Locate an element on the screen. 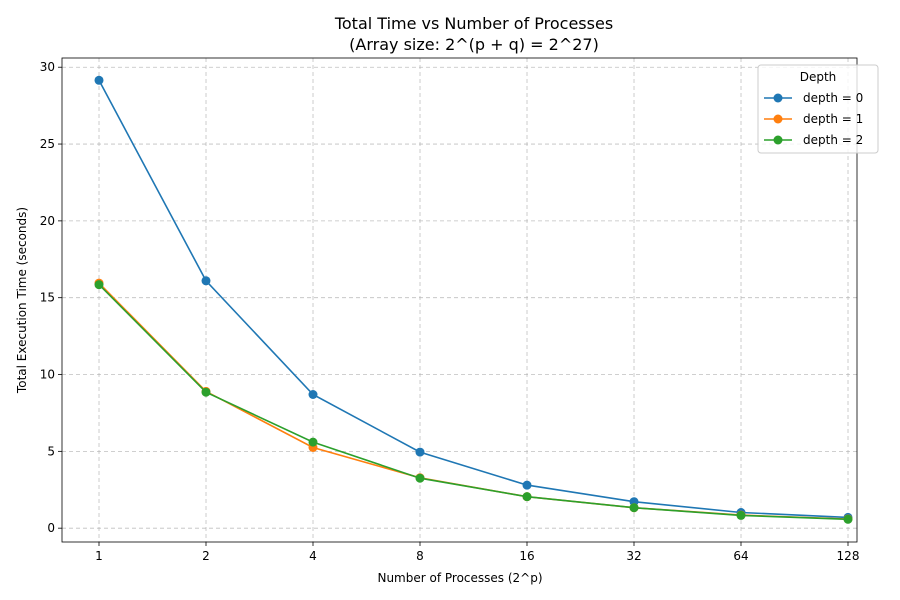 This screenshot has width=900, height=600. y-tick-label: 0 is located at coordinates (51, 528).